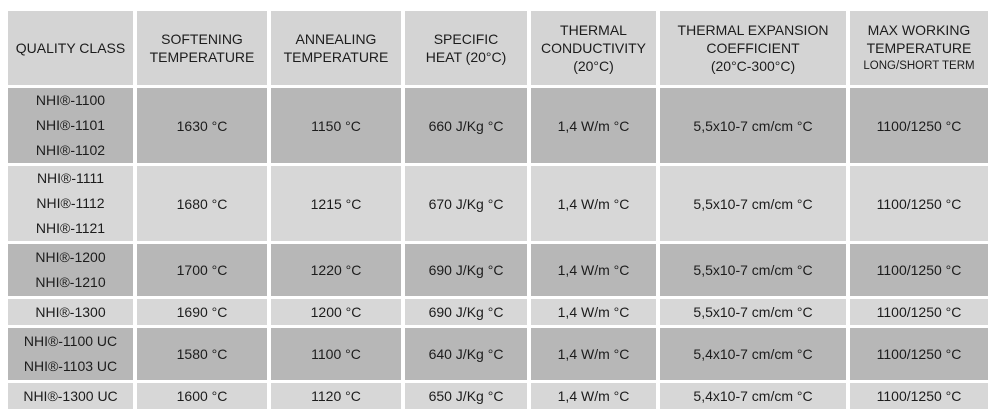 Image resolution: width=996 pixels, height=413 pixels. Describe the element at coordinates (70, 341) in the screenshot. I see `quality-class-label: NHI®-1100 UC` at that location.